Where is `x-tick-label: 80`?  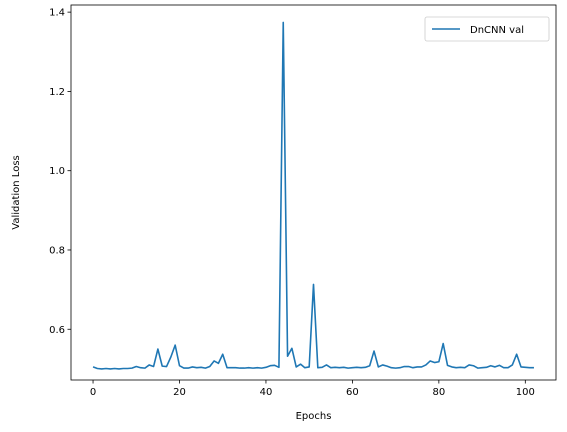
x-tick-label: 80 is located at coordinates (438, 392).